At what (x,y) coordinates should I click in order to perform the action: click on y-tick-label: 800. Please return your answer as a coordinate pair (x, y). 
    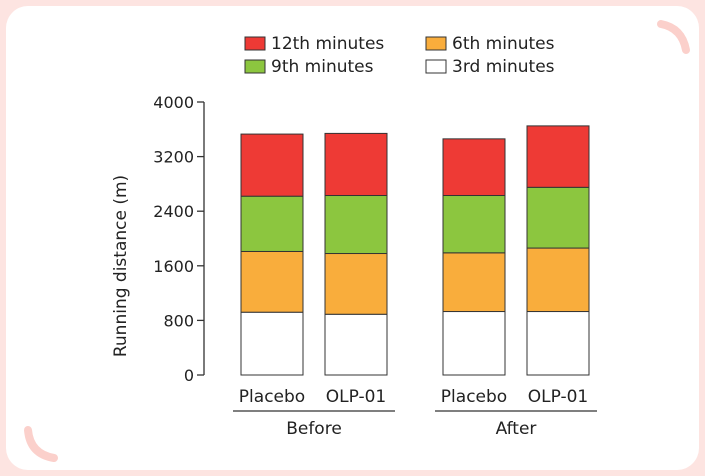
    Looking at the image, I should click on (178, 320).